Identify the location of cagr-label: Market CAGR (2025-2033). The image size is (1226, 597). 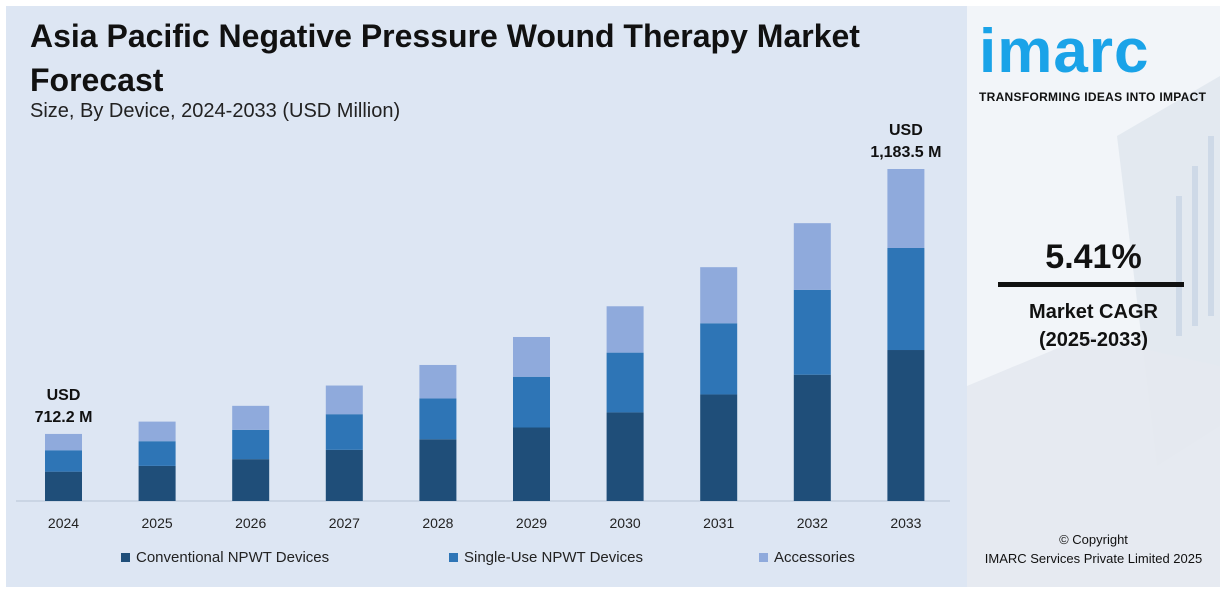
(1093, 326).